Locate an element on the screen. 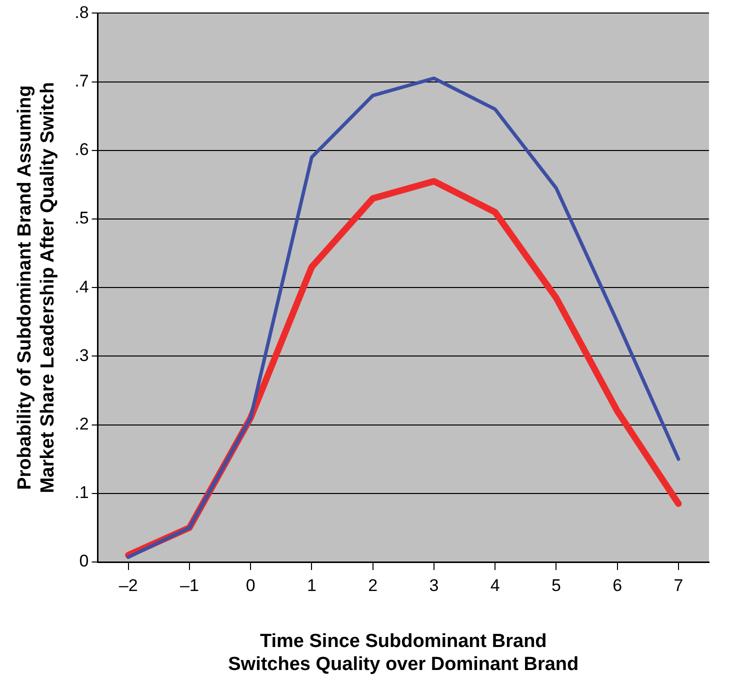 The height and width of the screenshot is (688, 739). x-tick-label: 4 is located at coordinates (495, 585).